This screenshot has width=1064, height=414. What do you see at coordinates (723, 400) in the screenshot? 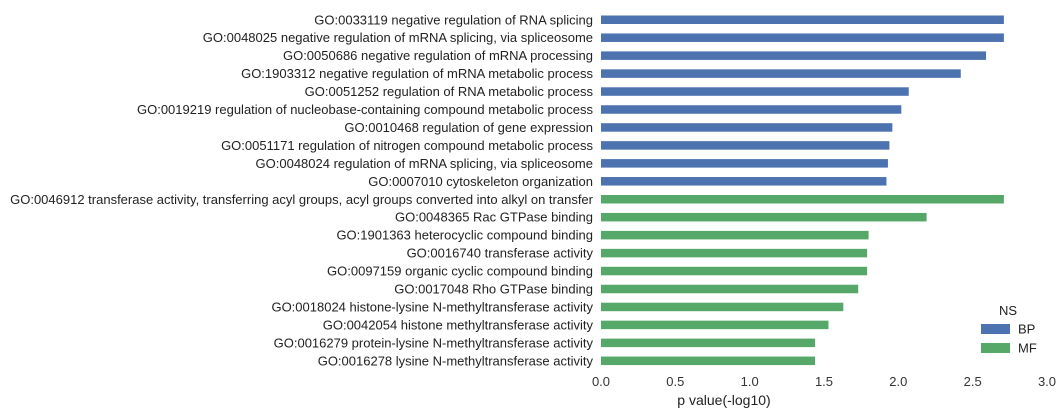
I see `x-axis-label: p value(-log10)` at bounding box center [723, 400].